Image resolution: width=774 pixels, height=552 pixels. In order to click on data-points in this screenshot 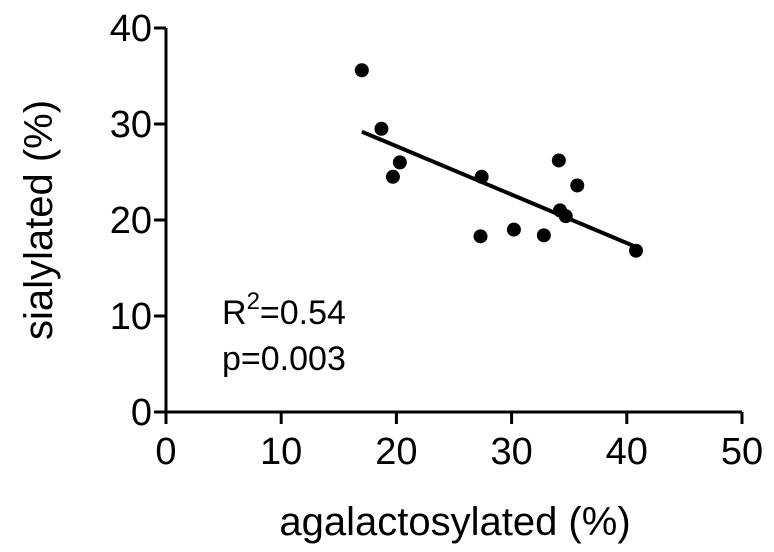, I will do `click(499, 160)`.